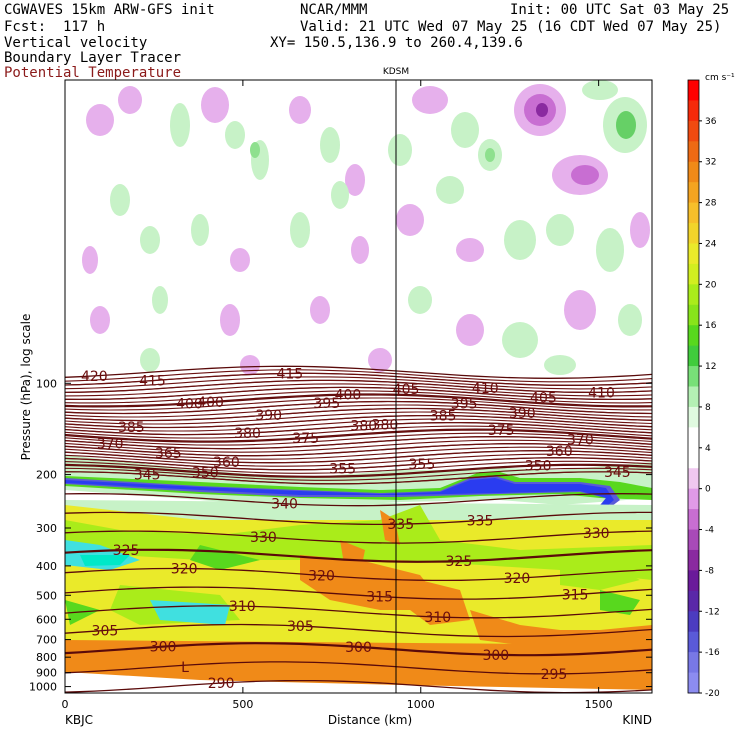  I want to click on header-line5-left: Potential Temperature, so click(93, 73).